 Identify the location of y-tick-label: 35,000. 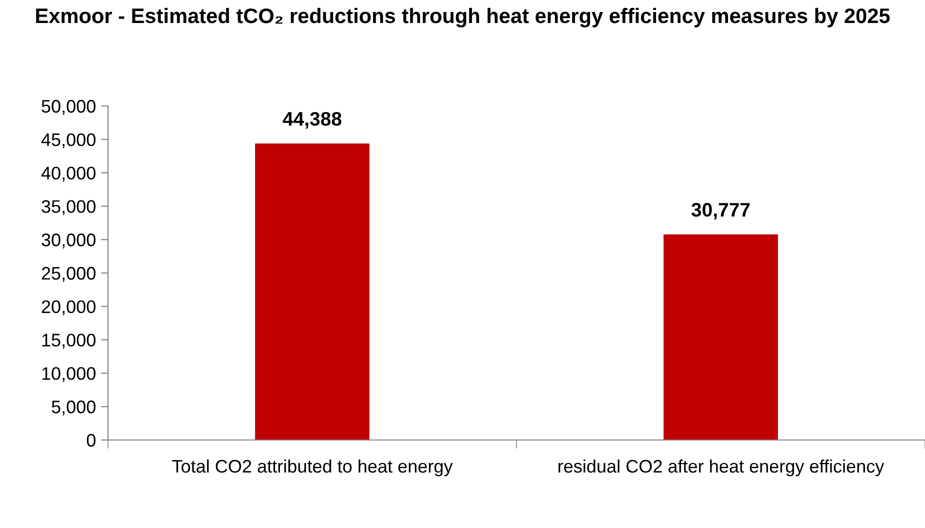
(69, 208).